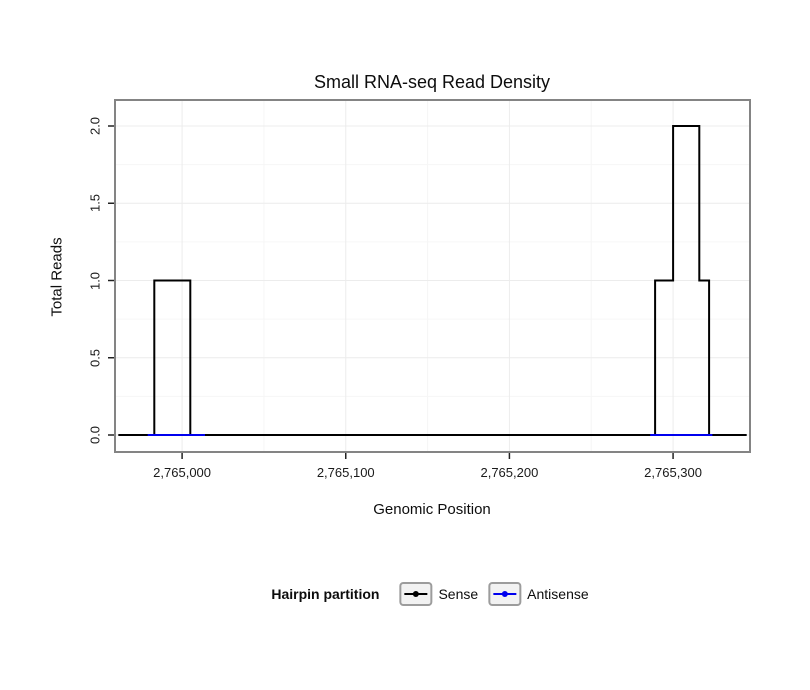 This screenshot has width=810, height=690. I want to click on legend-key-sense, so click(416, 594).